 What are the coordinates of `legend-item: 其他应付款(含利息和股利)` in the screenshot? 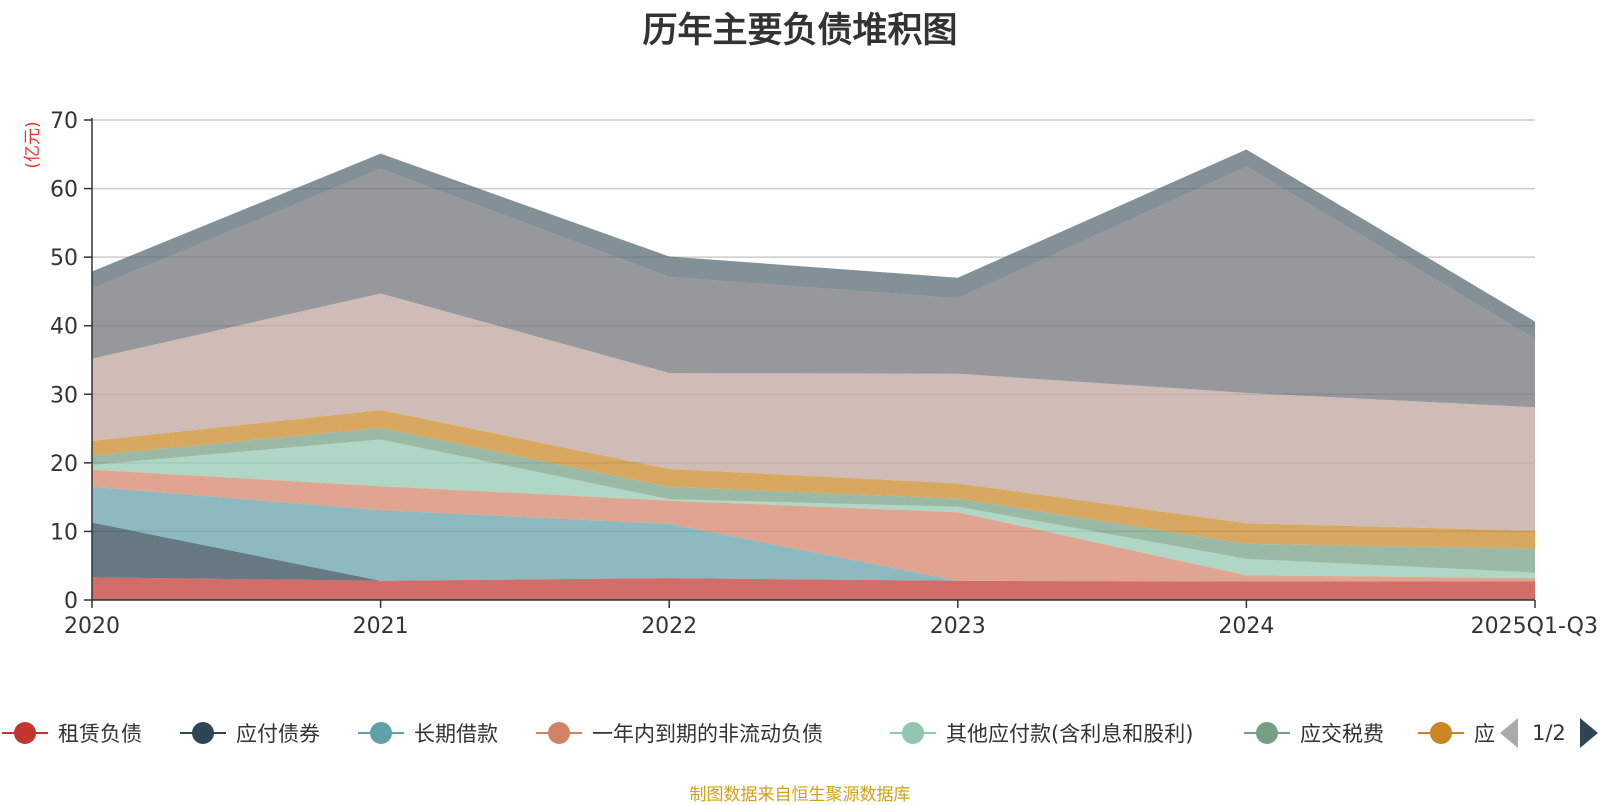 It's located at (1040, 733).